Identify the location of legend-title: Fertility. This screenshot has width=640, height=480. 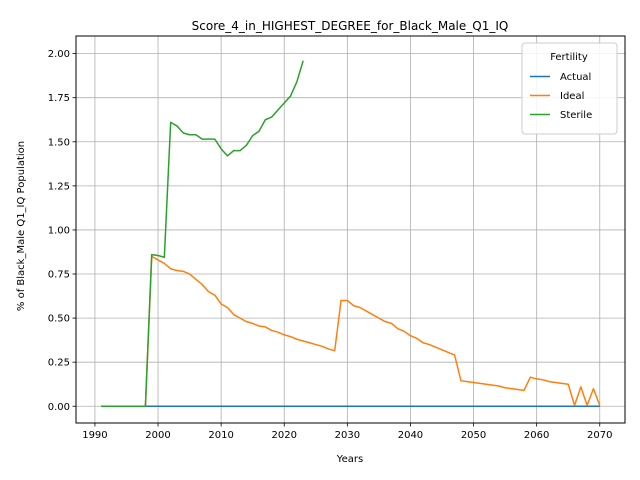
(569, 57).